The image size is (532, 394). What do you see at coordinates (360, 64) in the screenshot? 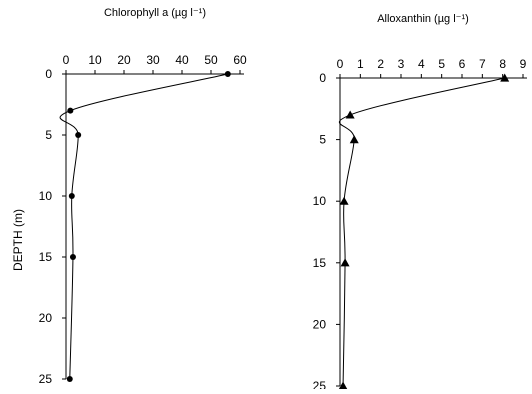
I see `x-tick-label: 1` at bounding box center [360, 64].